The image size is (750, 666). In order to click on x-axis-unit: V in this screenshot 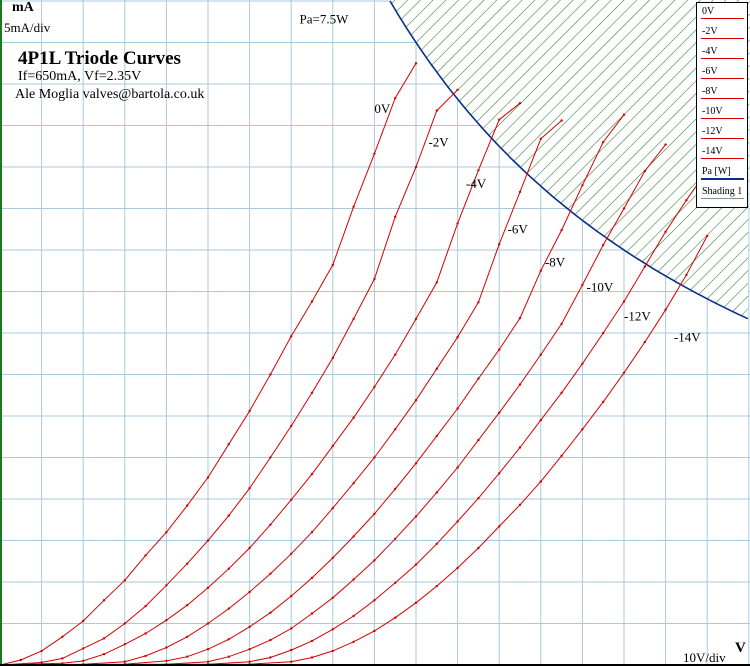, I will do `click(740, 648)`.